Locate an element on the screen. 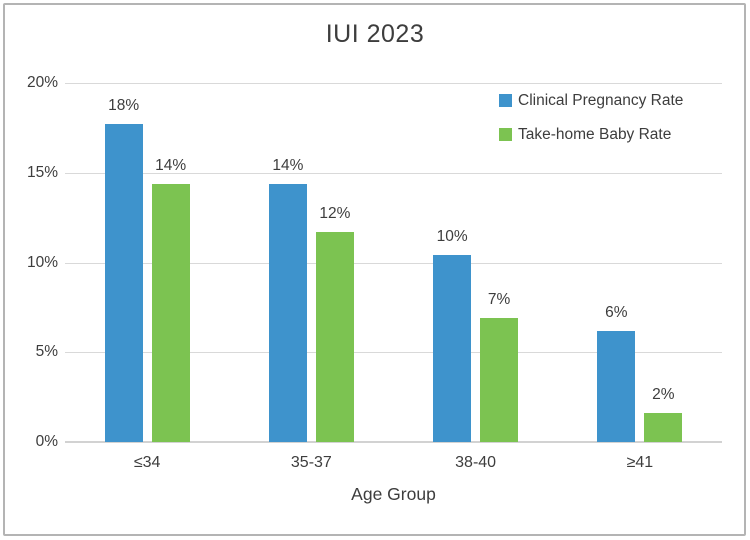 The image size is (750, 540). bar-value-label: 10% is located at coordinates (452, 237).